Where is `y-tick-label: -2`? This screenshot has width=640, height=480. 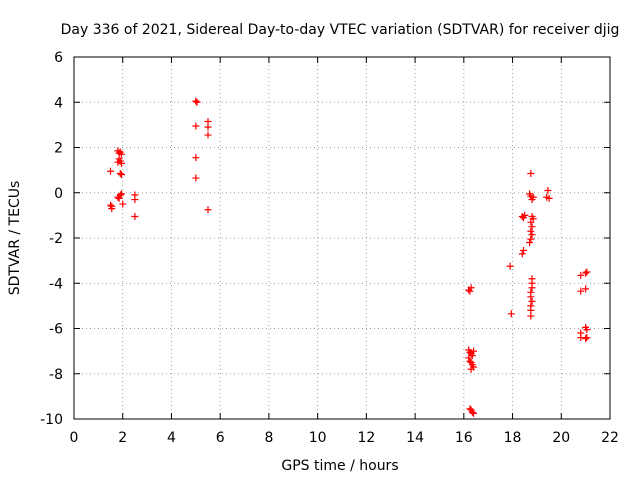
y-tick-label: -2 is located at coordinates (56, 239).